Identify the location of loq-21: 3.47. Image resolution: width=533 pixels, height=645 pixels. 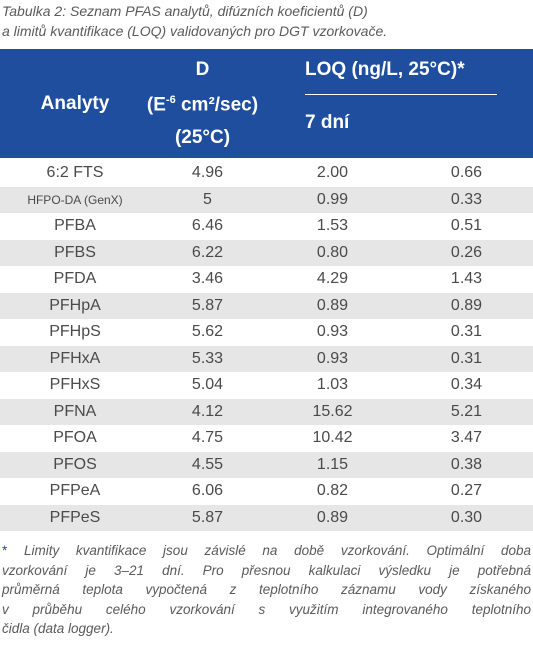
(466, 437).